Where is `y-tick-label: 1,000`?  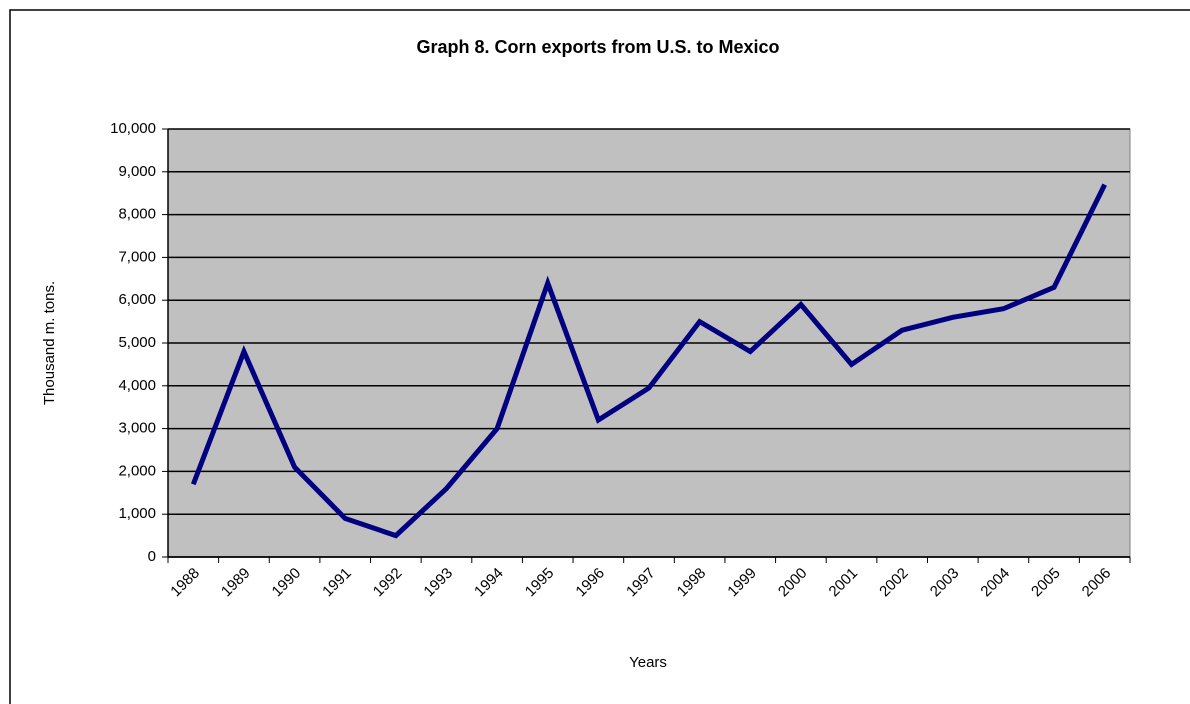
y-tick-label: 1,000 is located at coordinates (137, 513).